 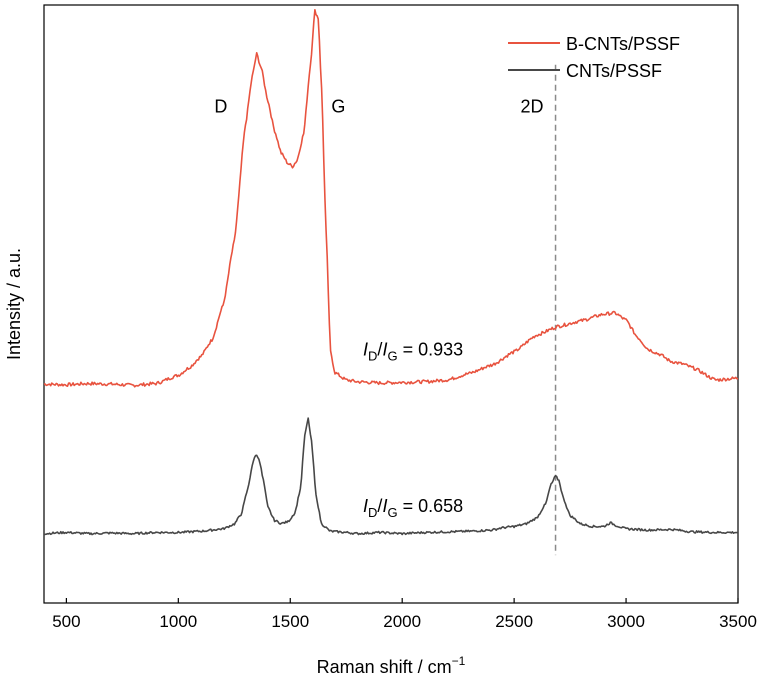 What do you see at coordinates (594, 57) in the screenshot?
I see `legend: B-CNTs/PSSF CNTs/PSSF` at bounding box center [594, 57].